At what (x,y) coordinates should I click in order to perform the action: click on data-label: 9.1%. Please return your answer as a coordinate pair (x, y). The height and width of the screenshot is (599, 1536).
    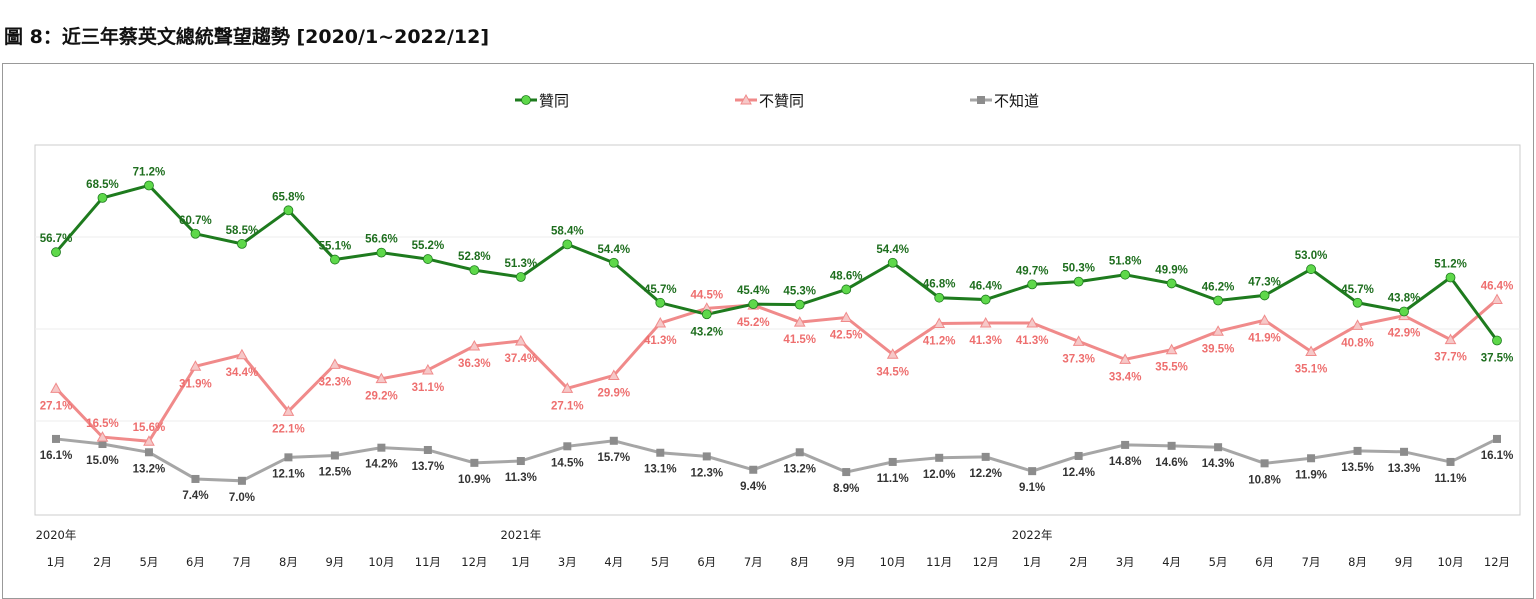
    Looking at the image, I should click on (1032, 488).